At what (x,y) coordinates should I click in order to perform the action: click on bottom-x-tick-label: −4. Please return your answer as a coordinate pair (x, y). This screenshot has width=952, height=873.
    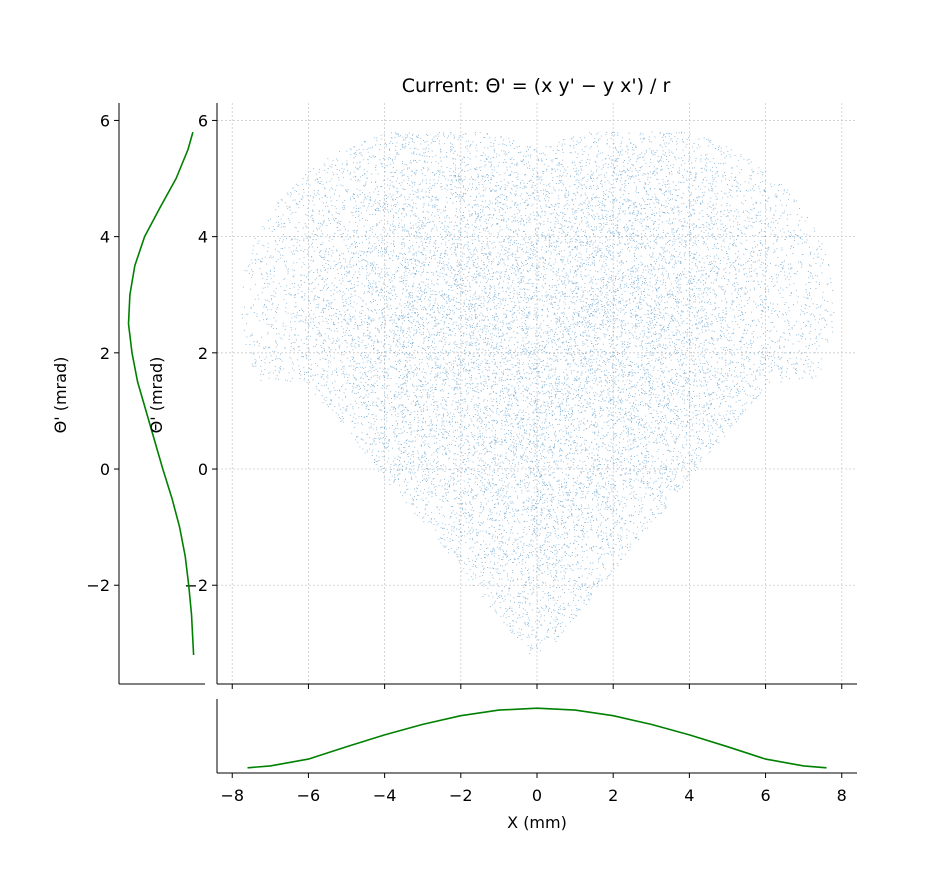
    Looking at the image, I should click on (385, 795).